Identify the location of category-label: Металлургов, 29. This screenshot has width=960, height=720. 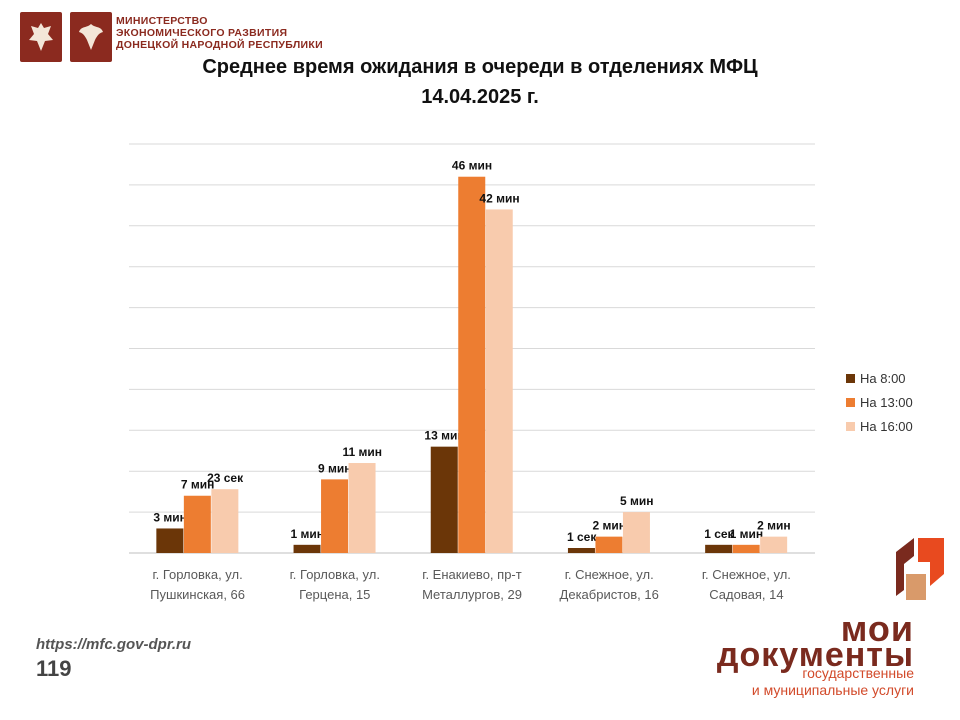
(472, 594).